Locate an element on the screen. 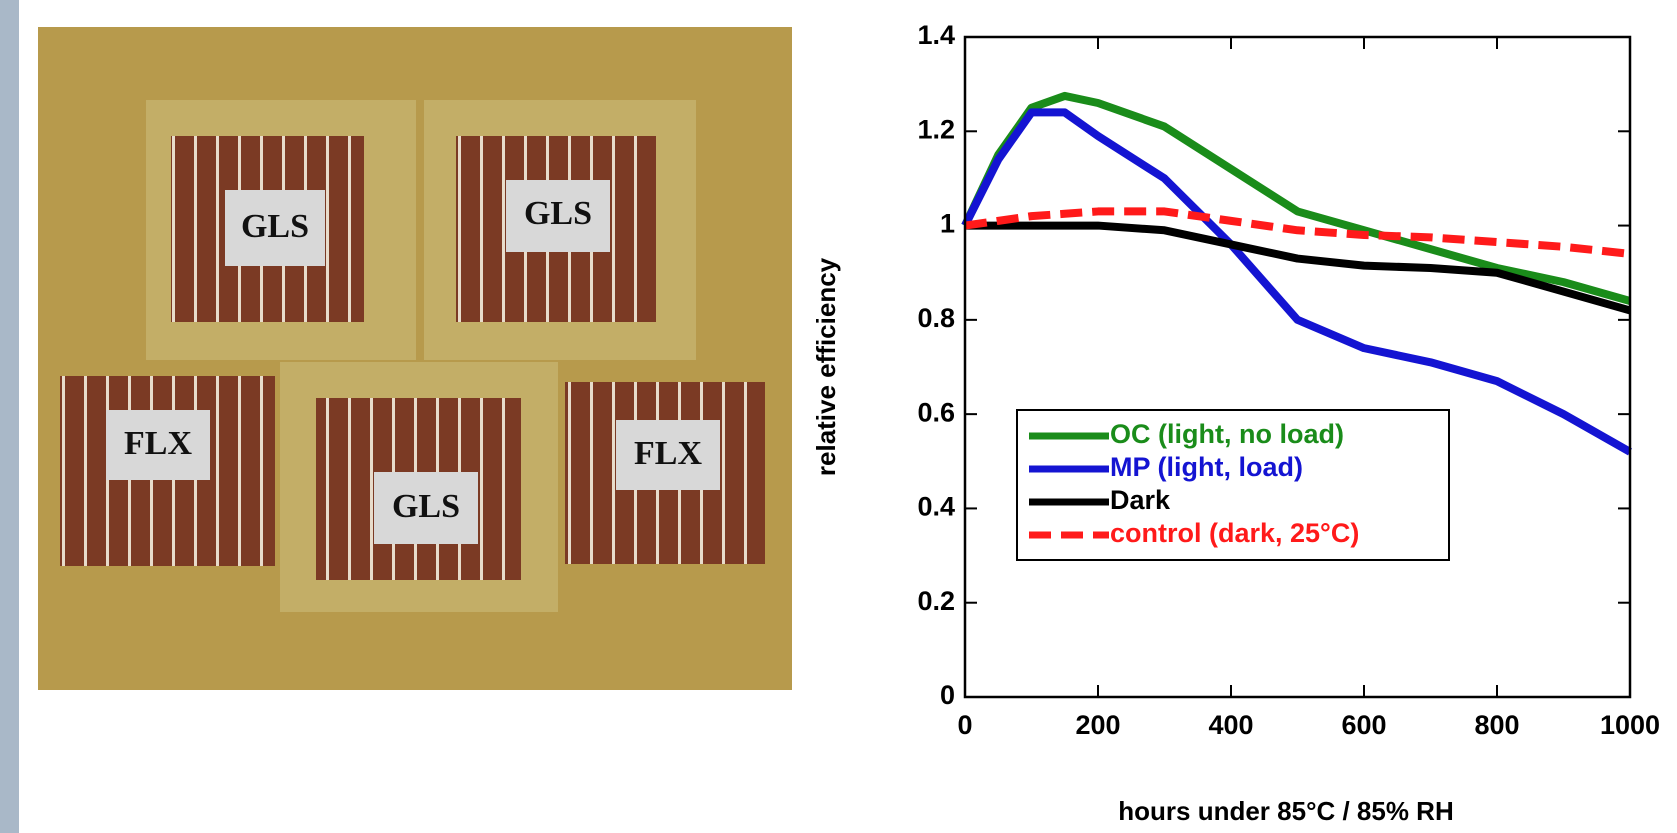 The height and width of the screenshot is (833, 1677). side-strip is located at coordinates (9, 416).